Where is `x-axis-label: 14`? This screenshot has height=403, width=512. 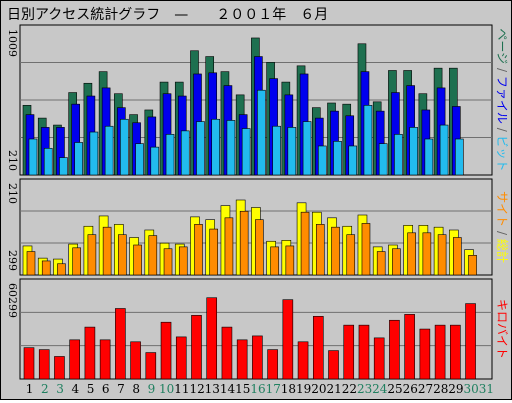 x-axis-label: 14 is located at coordinates (228, 389).